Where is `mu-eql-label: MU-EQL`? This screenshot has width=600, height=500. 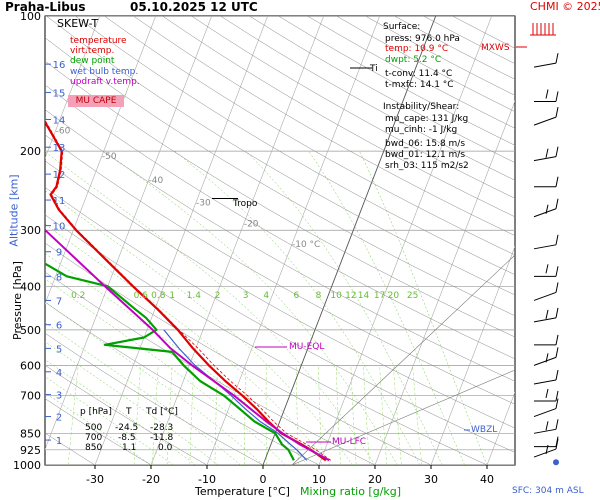 mu-eql-label: MU-EQL is located at coordinates (307, 347).